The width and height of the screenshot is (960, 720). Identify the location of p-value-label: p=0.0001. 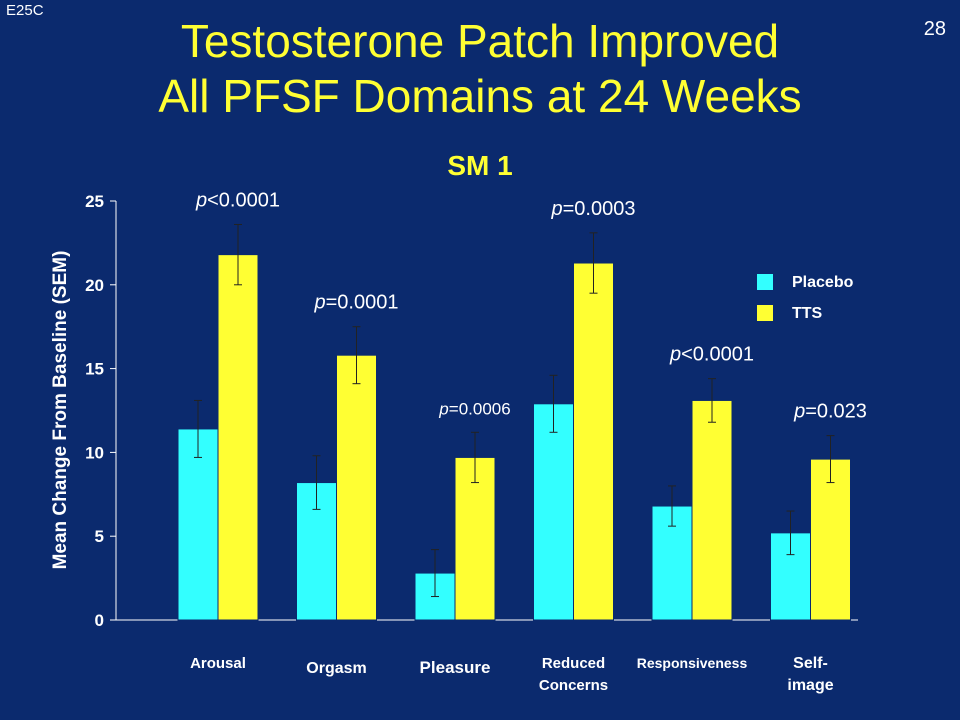
(356, 303).